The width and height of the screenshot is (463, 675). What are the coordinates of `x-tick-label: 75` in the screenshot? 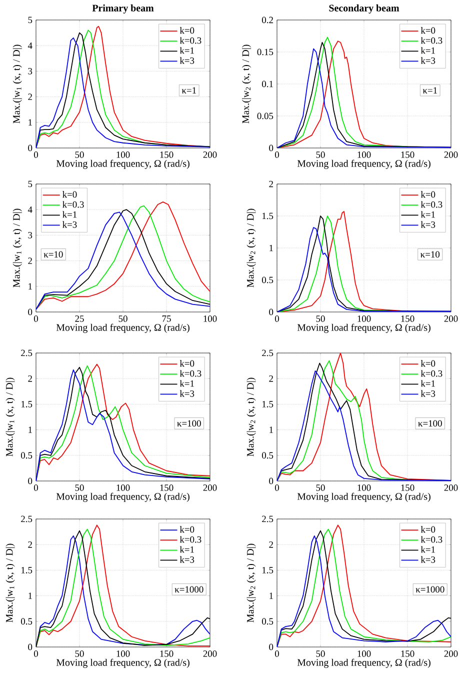 It's located at (166, 319).